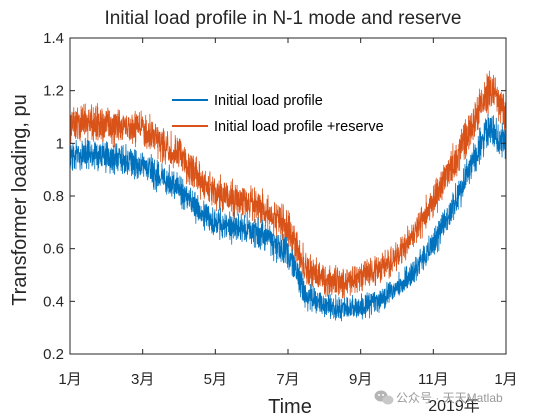 Image resolution: width=560 pixels, height=420 pixels. I want to click on y-tick-label: 1, so click(60, 143).